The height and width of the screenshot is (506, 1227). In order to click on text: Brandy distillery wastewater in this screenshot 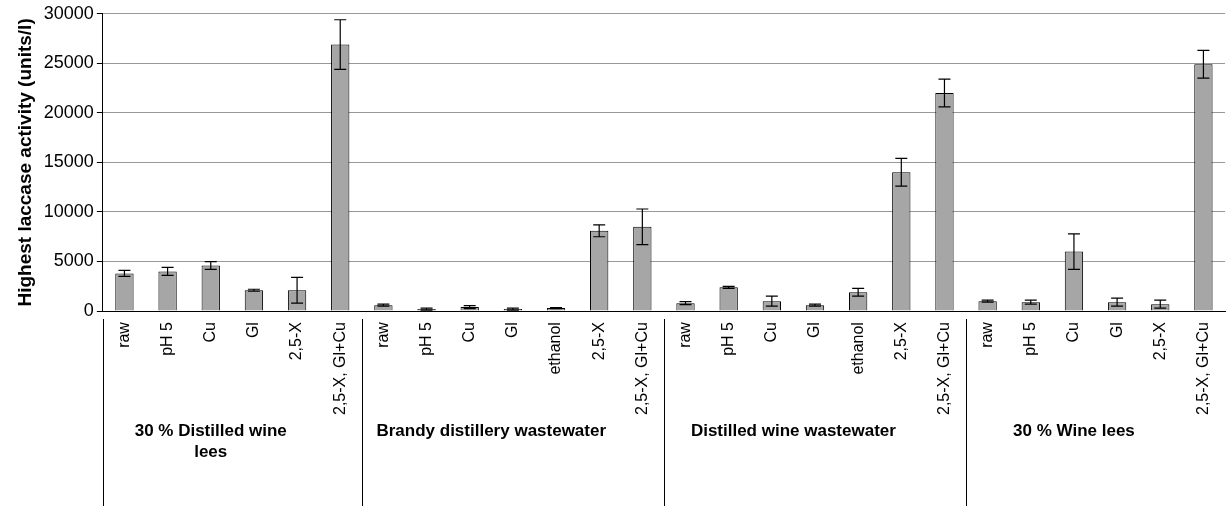, I will do `click(491, 430)`.